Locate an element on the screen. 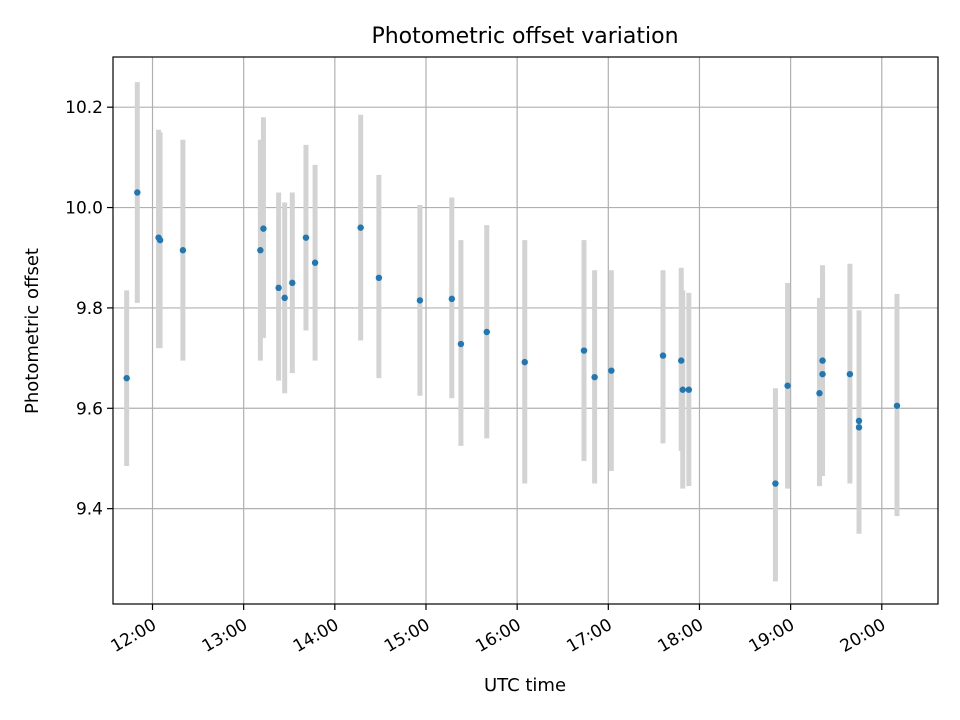 The width and height of the screenshot is (960, 720). y-tick-label: 9.8 is located at coordinates (89, 309).